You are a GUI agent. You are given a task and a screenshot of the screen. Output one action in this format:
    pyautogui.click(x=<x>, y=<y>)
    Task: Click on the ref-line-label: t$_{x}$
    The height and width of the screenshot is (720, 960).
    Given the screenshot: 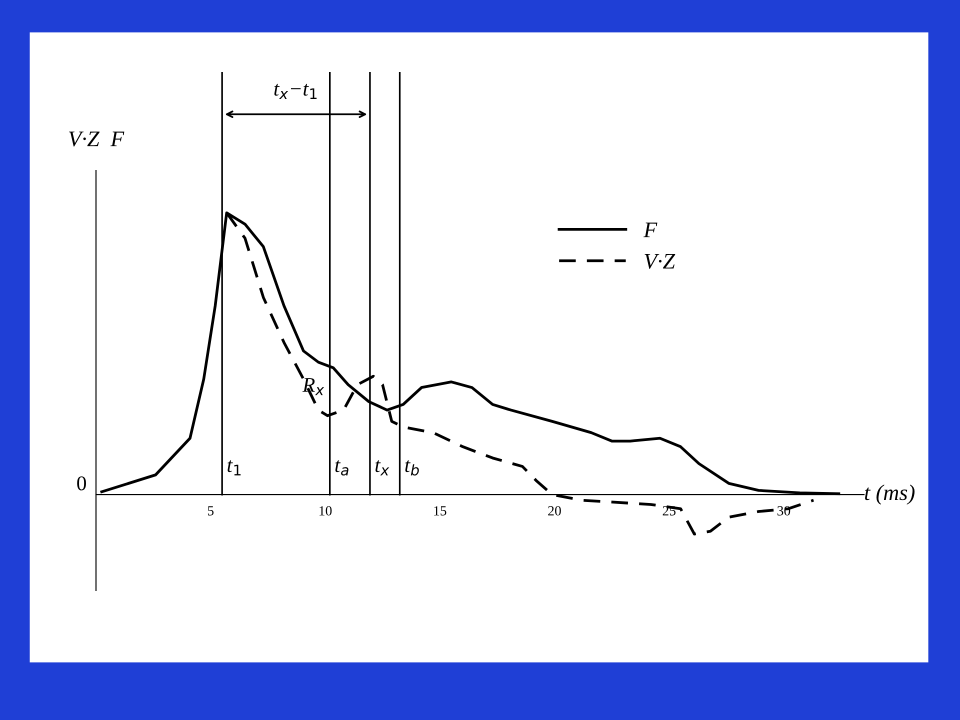 What is the action you would take?
    pyautogui.click(x=382, y=468)
    